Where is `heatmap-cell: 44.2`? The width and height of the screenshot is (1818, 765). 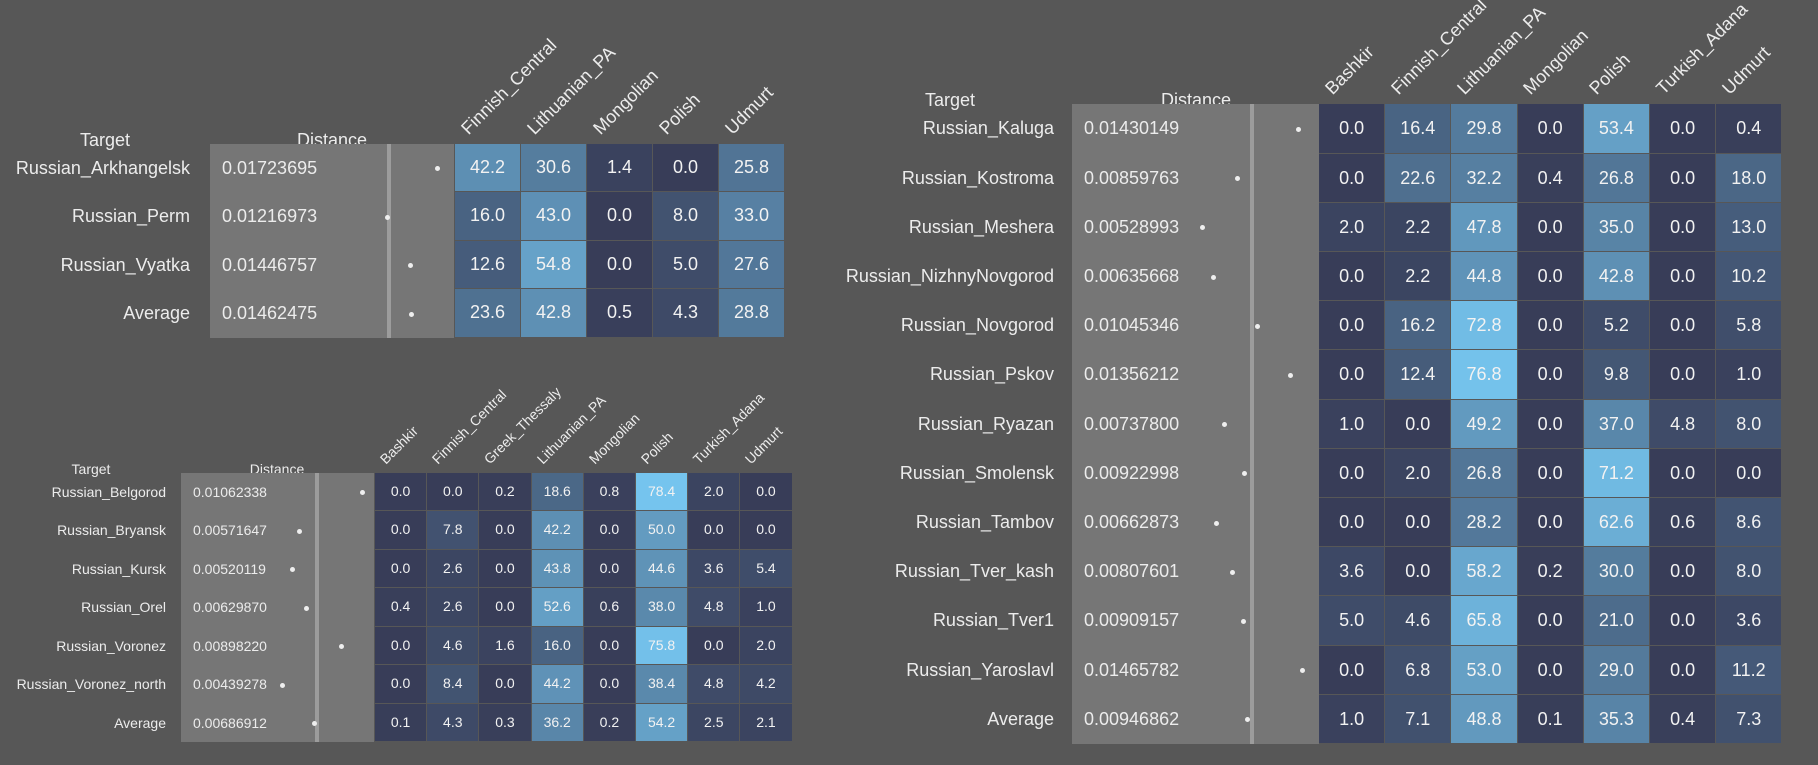
heatmap-cell: 44.2 is located at coordinates (557, 684).